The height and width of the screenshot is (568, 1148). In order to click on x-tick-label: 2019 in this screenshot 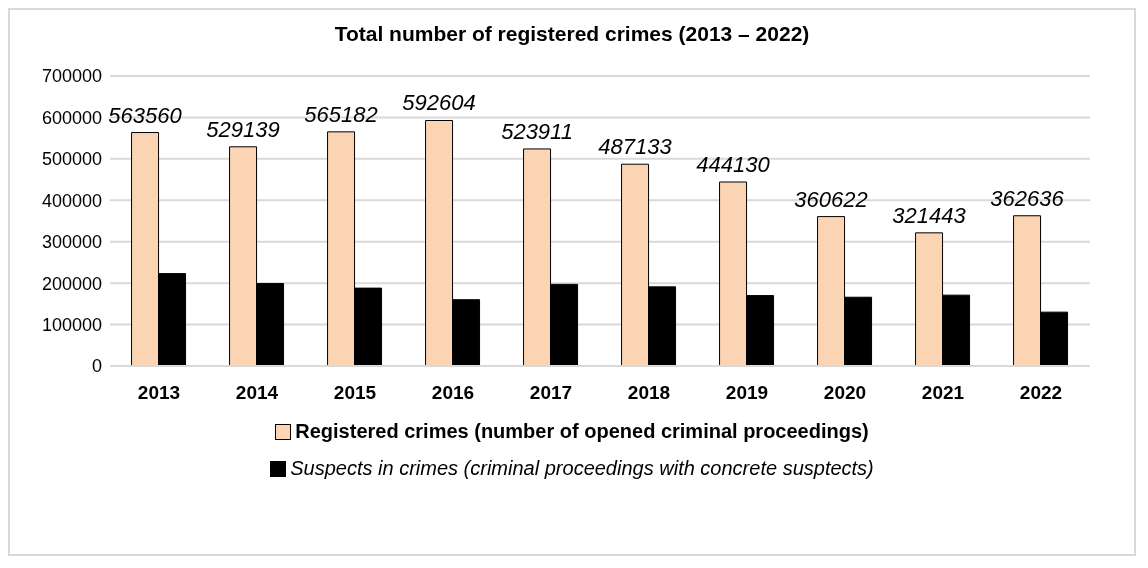, I will do `click(747, 393)`.